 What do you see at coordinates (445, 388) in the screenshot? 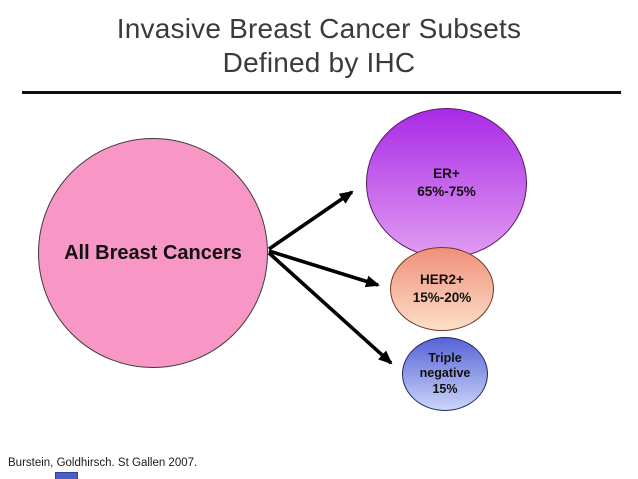
I see `triple-negative-label-line-3: 15%` at bounding box center [445, 388].